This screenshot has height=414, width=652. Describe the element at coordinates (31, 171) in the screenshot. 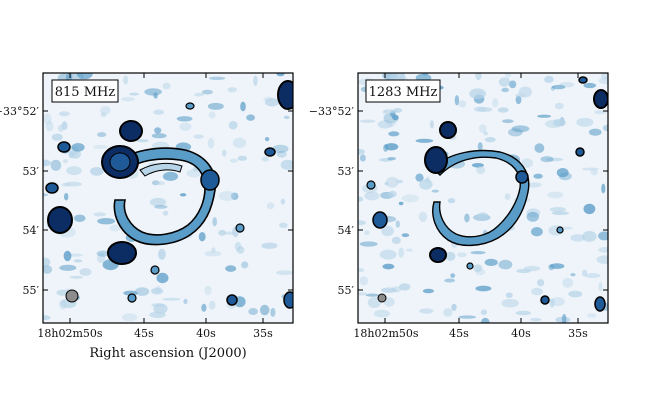

I see `dec-tick-label: 53′` at that location.